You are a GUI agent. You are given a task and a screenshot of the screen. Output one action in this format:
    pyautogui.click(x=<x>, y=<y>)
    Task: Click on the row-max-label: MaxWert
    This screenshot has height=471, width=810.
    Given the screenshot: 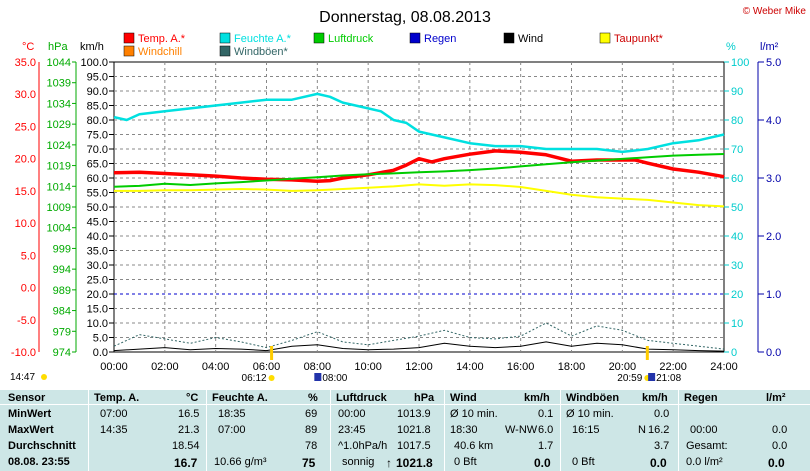 What is the action you would take?
    pyautogui.click(x=31, y=430)
    